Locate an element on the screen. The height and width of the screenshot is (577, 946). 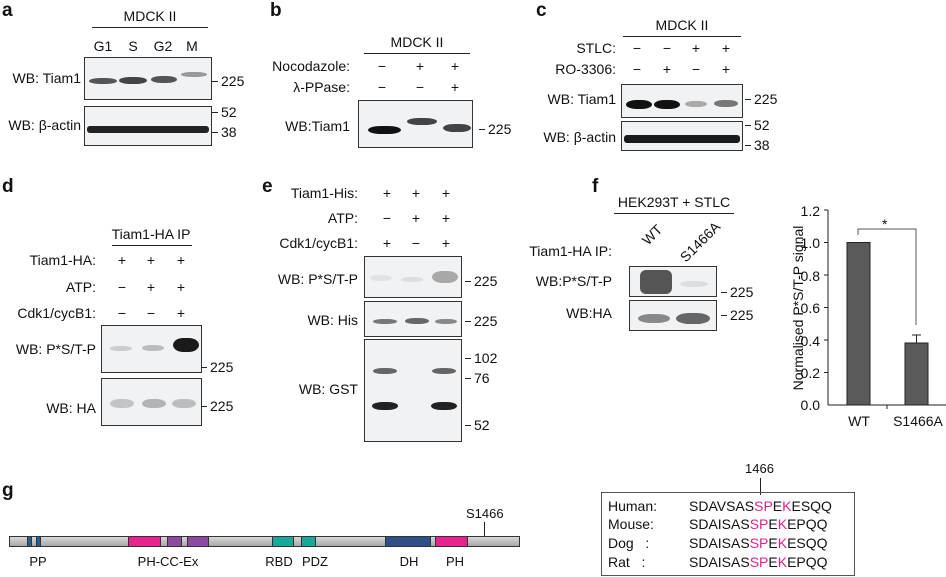
panel-a-letter: a is located at coordinates (7, 10).